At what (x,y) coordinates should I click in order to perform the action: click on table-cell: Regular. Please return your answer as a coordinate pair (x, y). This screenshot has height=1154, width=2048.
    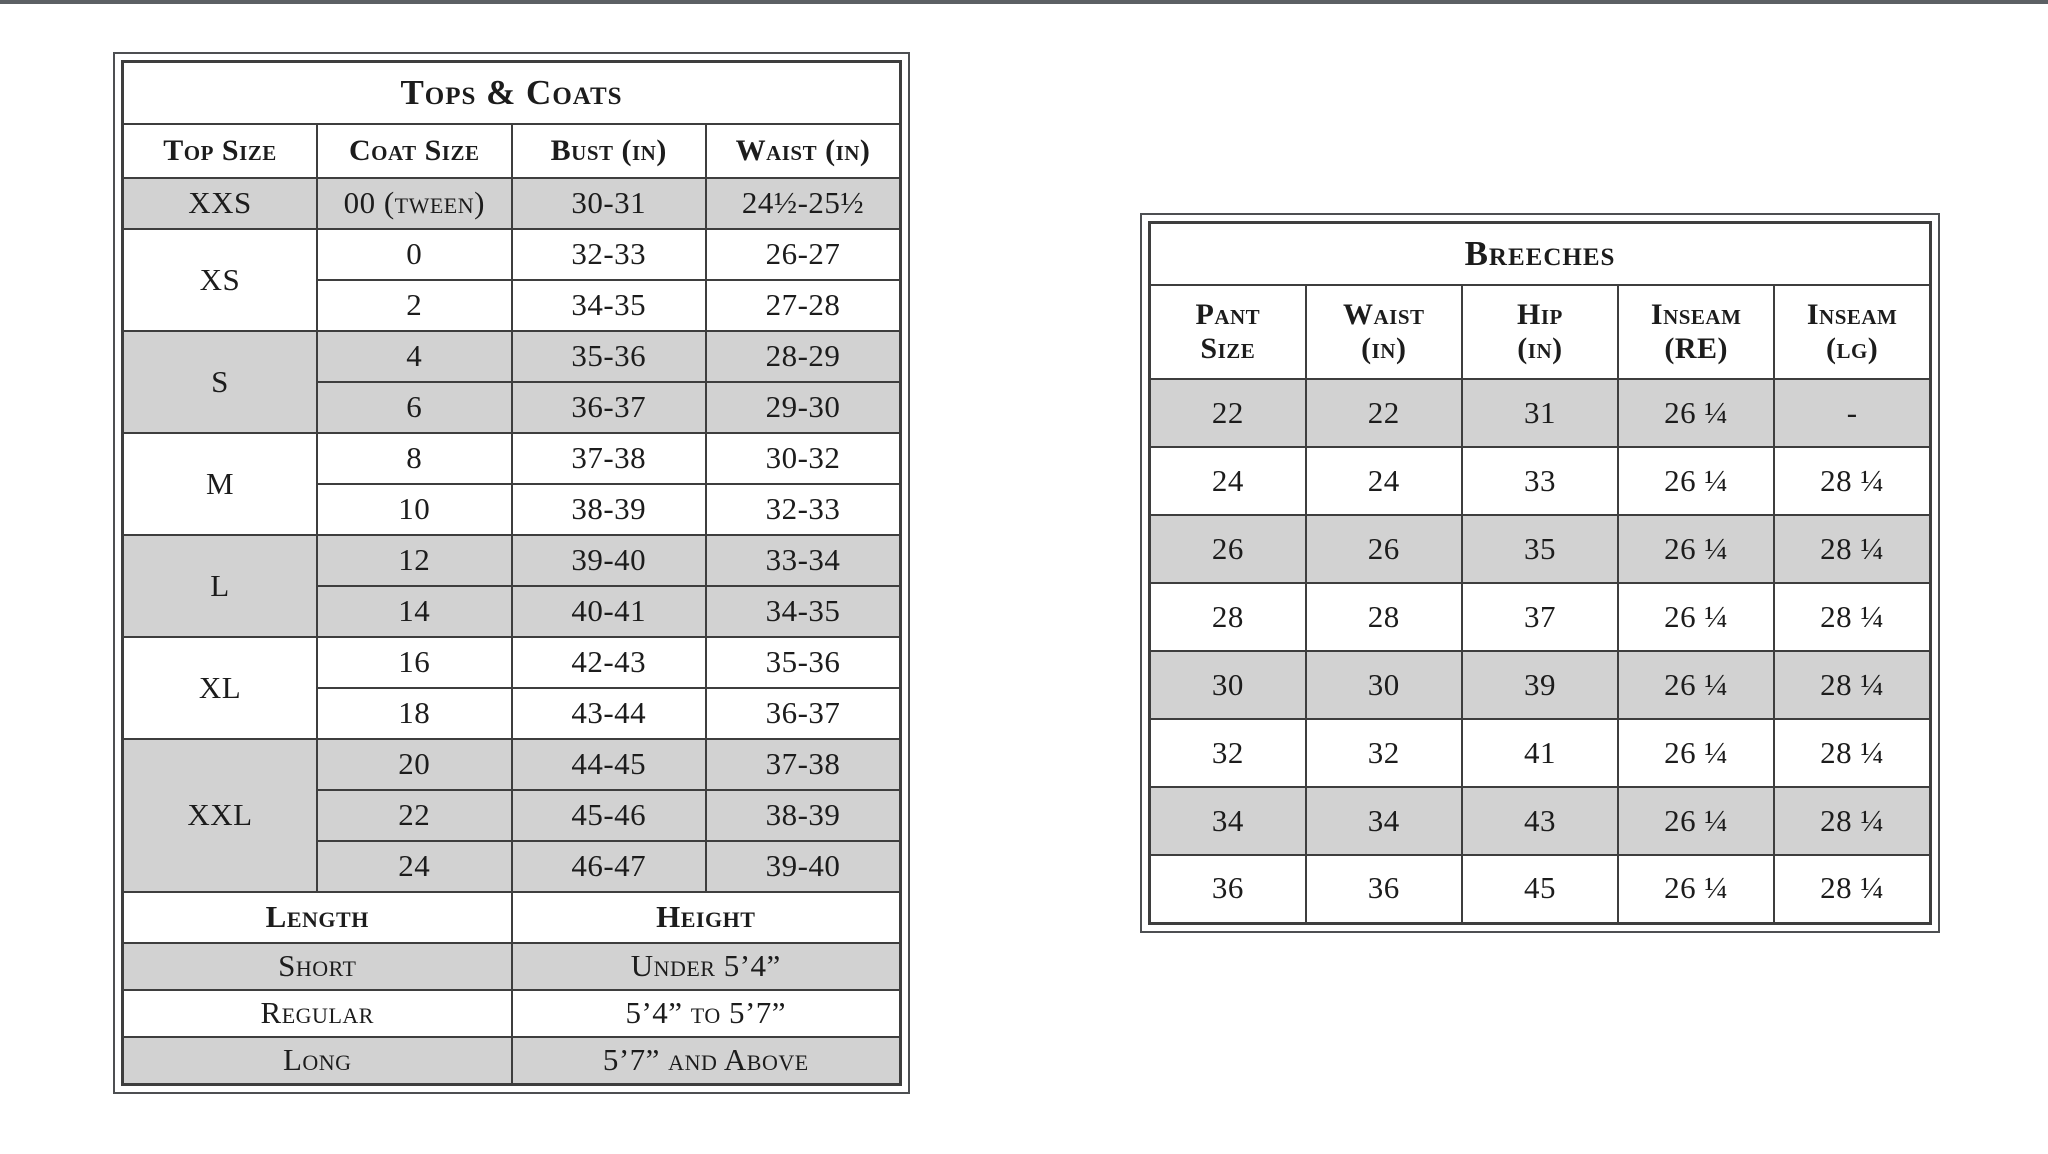
    Looking at the image, I should click on (317, 1013).